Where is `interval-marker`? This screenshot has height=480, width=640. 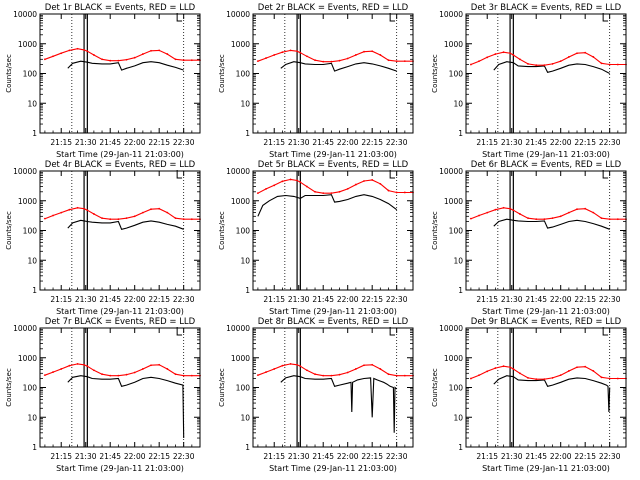
interval-marker is located at coordinates (392, 17).